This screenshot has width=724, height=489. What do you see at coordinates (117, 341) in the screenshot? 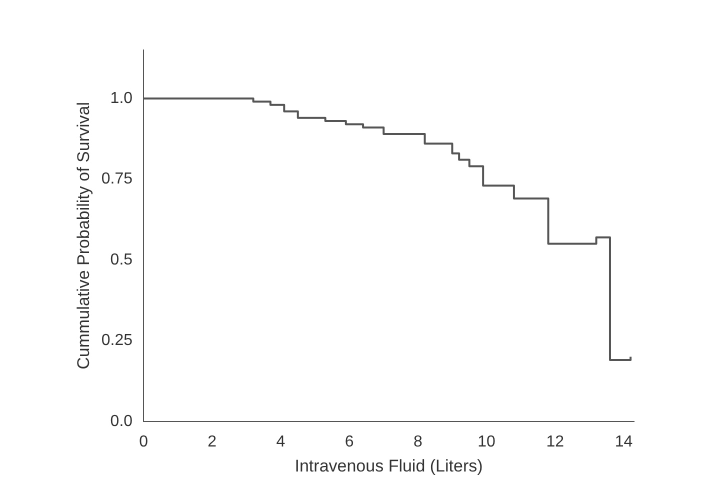
I see `y-tick-label: 0.25` at bounding box center [117, 341].